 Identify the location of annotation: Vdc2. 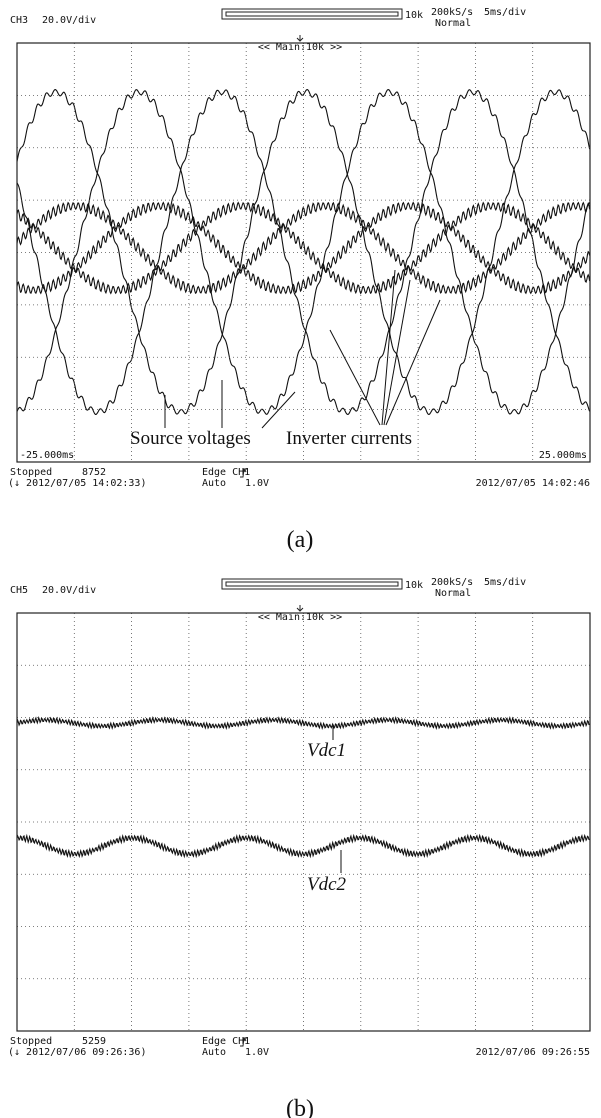
(327, 884).